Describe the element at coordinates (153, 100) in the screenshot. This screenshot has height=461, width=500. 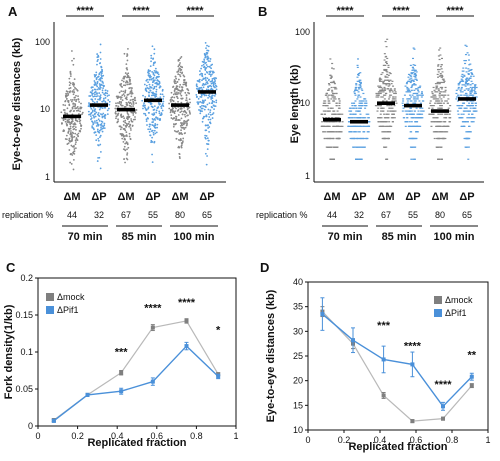
I see `panel-a-median-bar` at that location.